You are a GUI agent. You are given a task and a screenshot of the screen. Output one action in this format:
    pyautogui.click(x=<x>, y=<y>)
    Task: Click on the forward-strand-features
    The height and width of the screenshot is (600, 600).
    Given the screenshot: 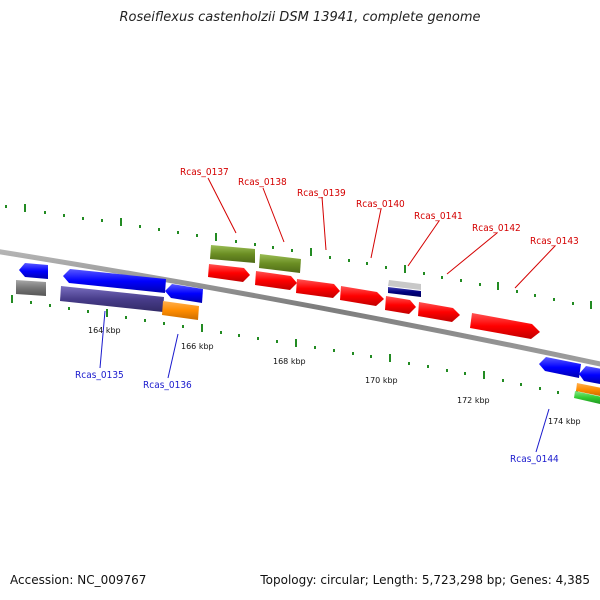 What is the action you would take?
    pyautogui.click(x=374, y=292)
    